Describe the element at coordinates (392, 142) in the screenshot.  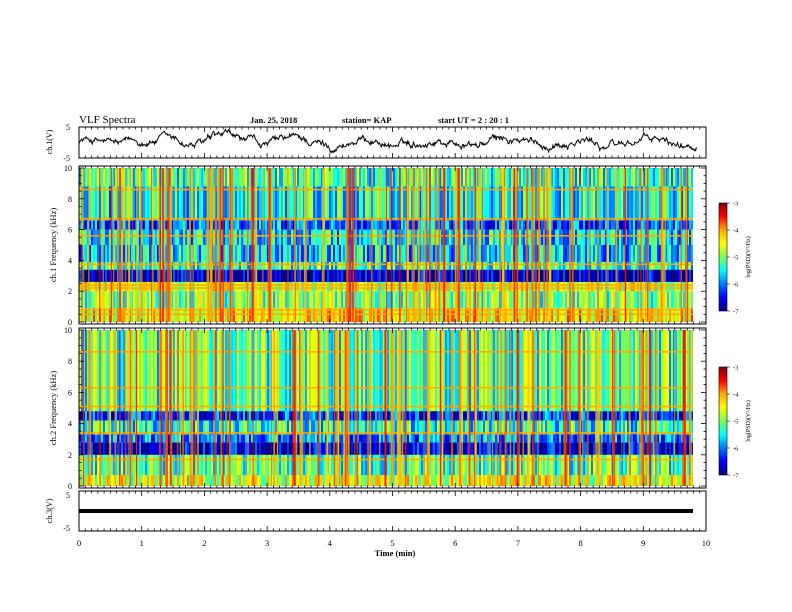
I see `ch1-waveform-ticks` at that location.